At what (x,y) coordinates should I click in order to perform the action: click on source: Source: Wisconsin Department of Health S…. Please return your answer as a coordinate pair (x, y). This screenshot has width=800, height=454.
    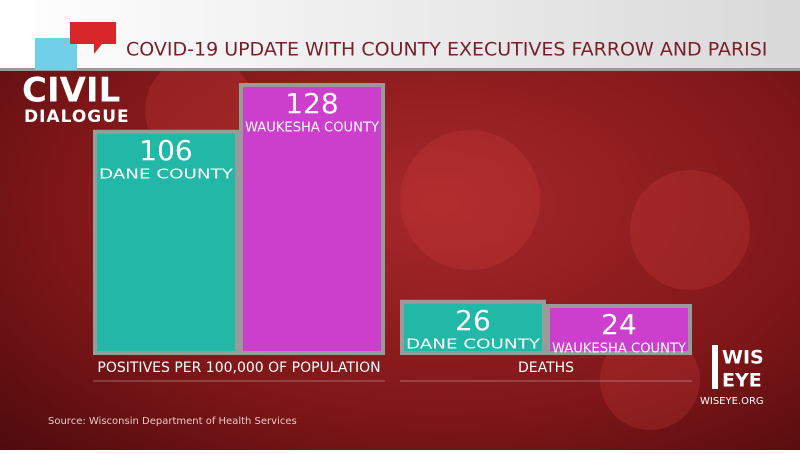
    Looking at the image, I should click on (172, 421).